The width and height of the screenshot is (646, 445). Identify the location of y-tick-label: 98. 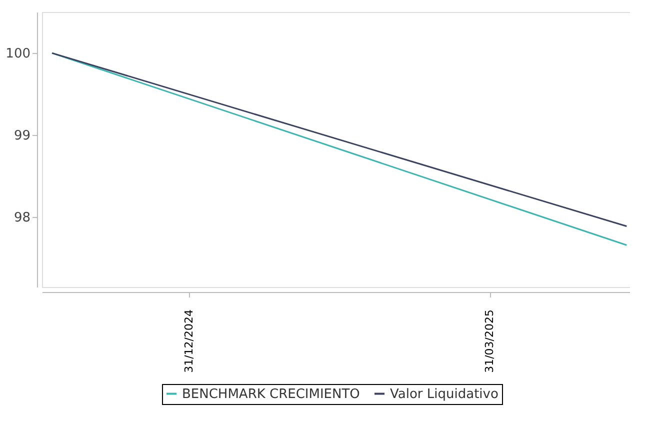
(22, 218).